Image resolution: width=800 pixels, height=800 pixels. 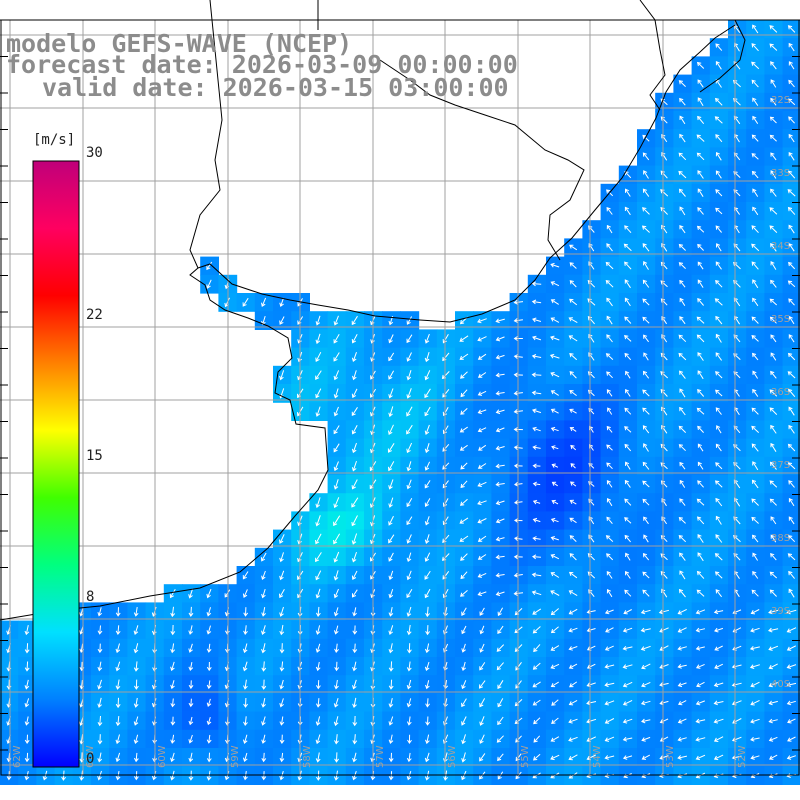 I want to click on lat-label: 38S, so click(x=780, y=538).